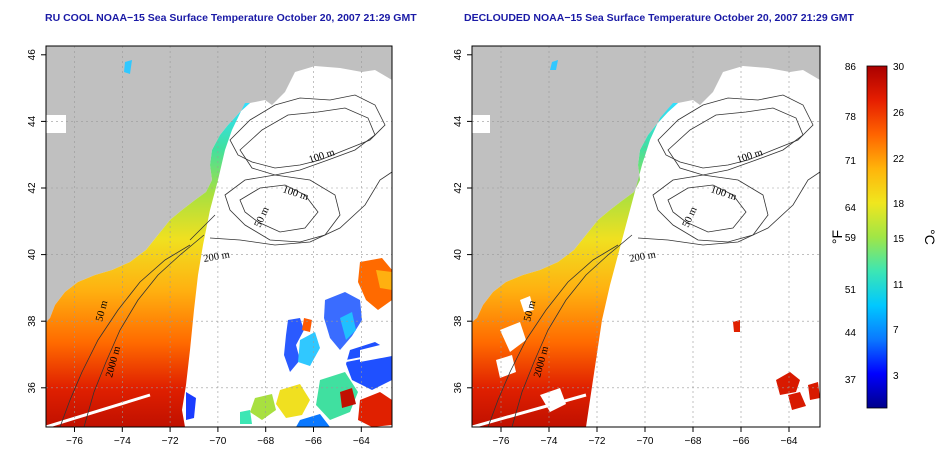  What do you see at coordinates (896, 376) in the screenshot?
I see `celsius-tick-label: 3` at bounding box center [896, 376].